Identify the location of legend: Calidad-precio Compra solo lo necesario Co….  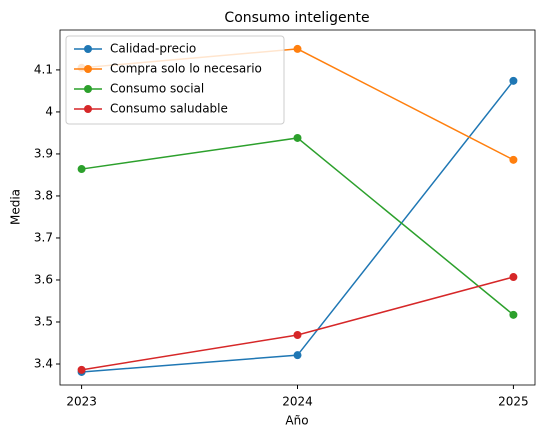
(175, 80).